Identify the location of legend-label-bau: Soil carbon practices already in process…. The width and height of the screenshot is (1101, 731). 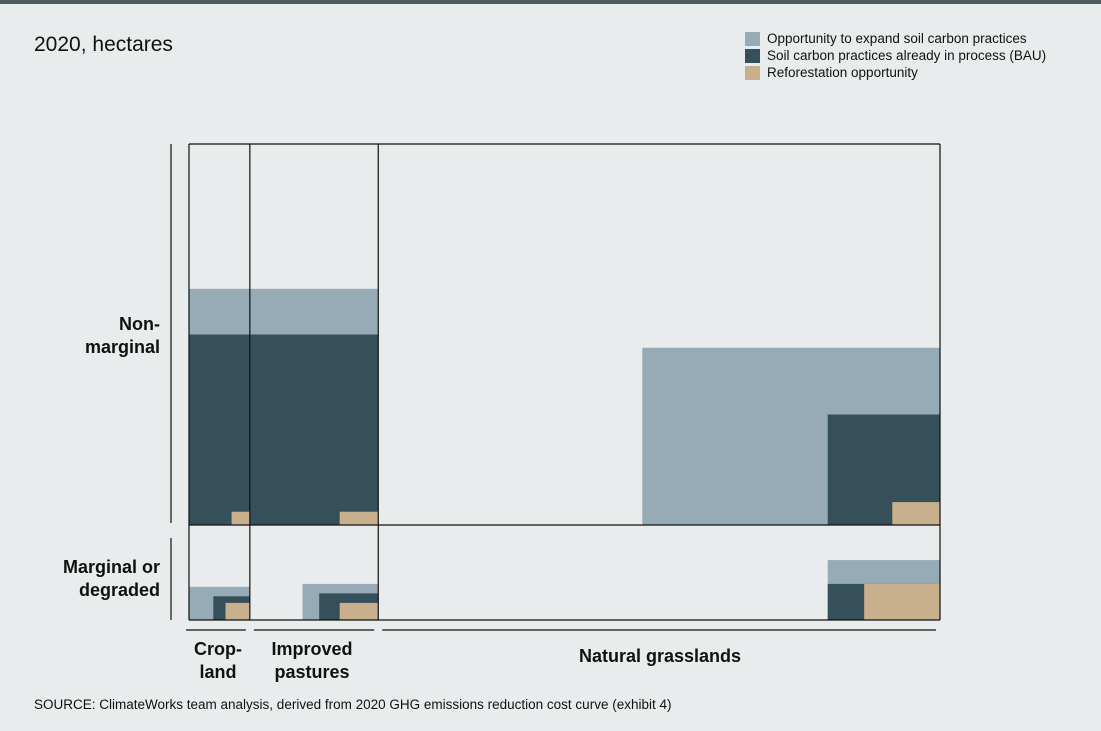
(907, 55).